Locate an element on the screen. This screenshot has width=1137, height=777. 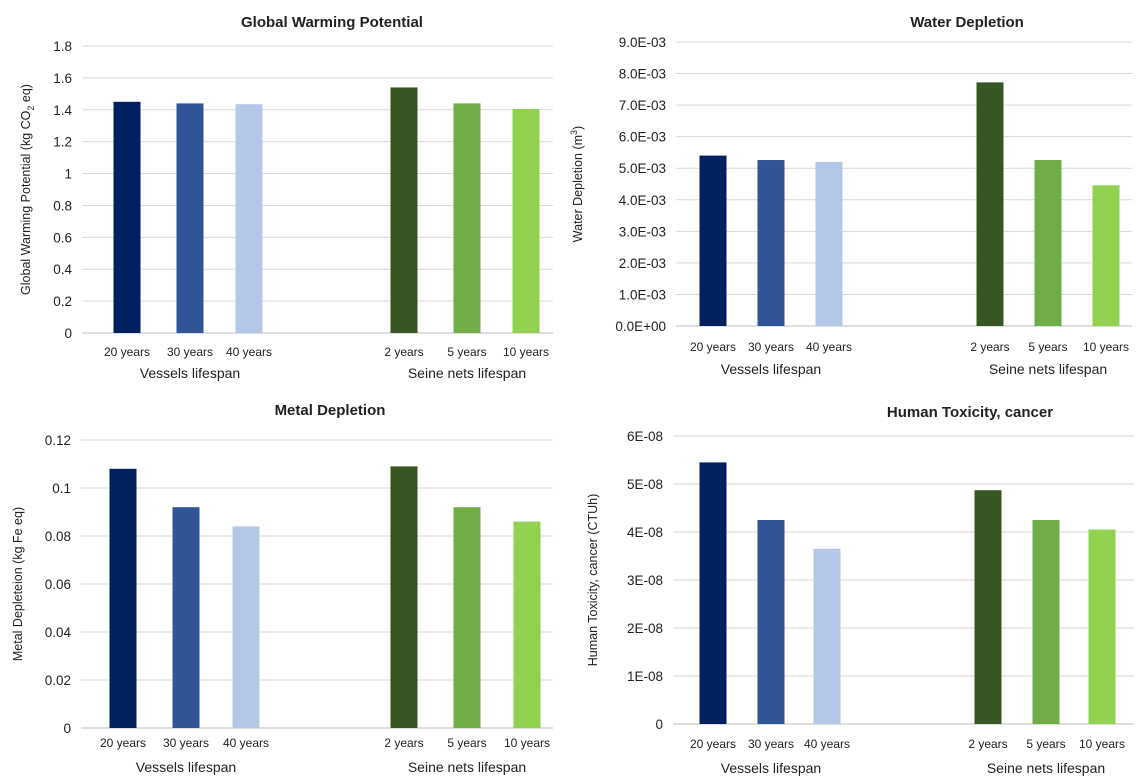
chart-title: Global Warming Potential is located at coordinates (332, 22).